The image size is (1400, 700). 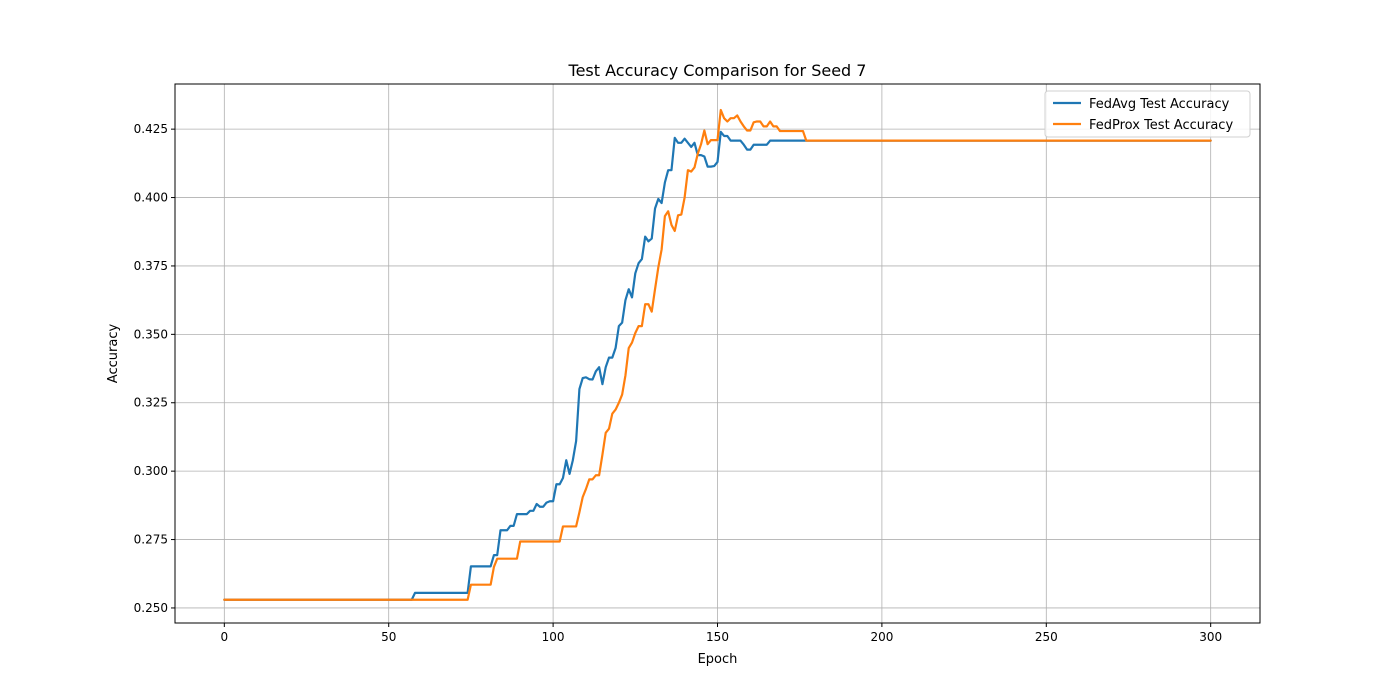 What do you see at coordinates (553, 637) in the screenshot?
I see `x-tick-label: 100` at bounding box center [553, 637].